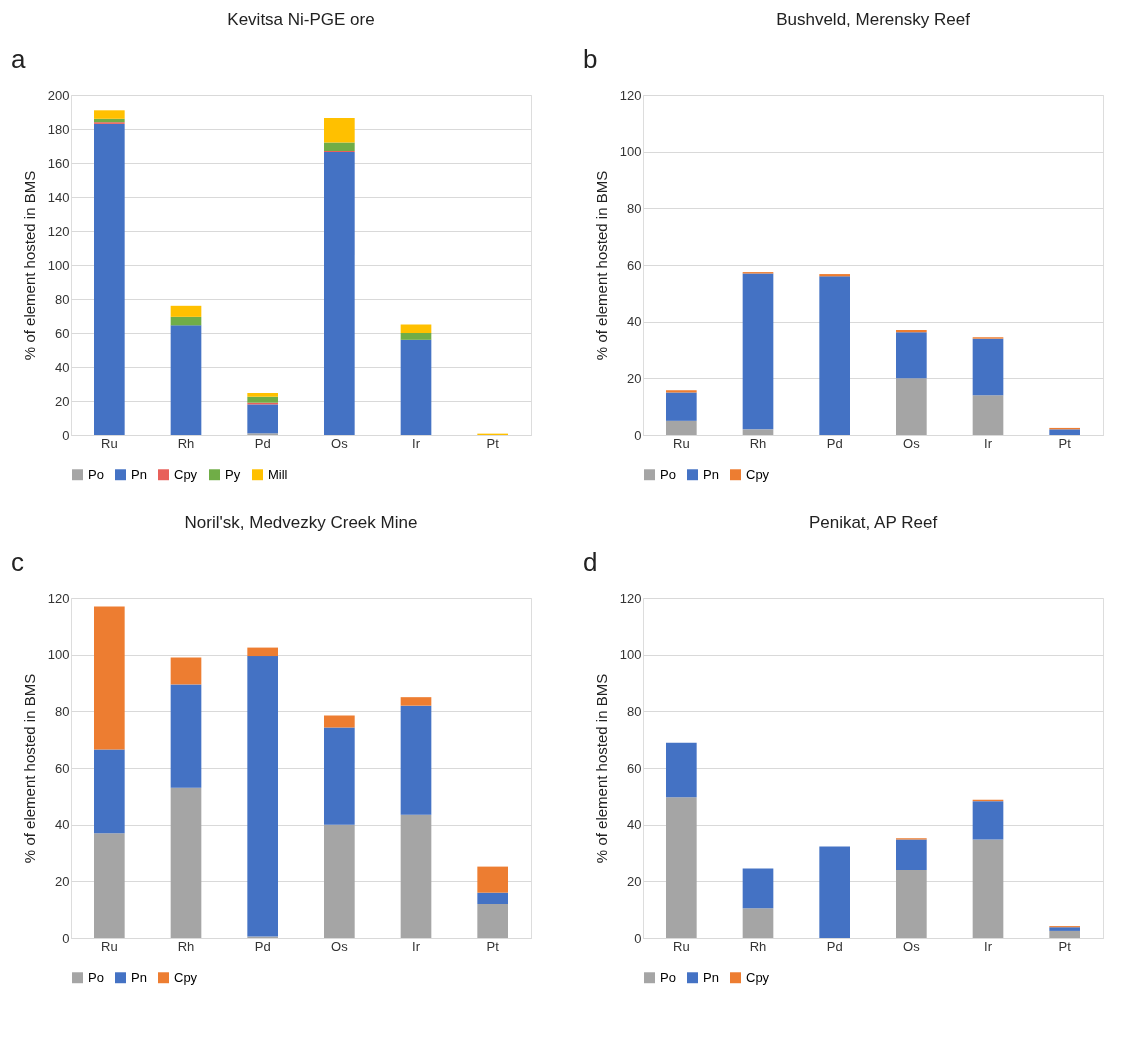 This screenshot has height=1041, width=1147. Describe the element at coordinates (58, 95) in the screenshot. I see `y-tick-label: 200` at that location.